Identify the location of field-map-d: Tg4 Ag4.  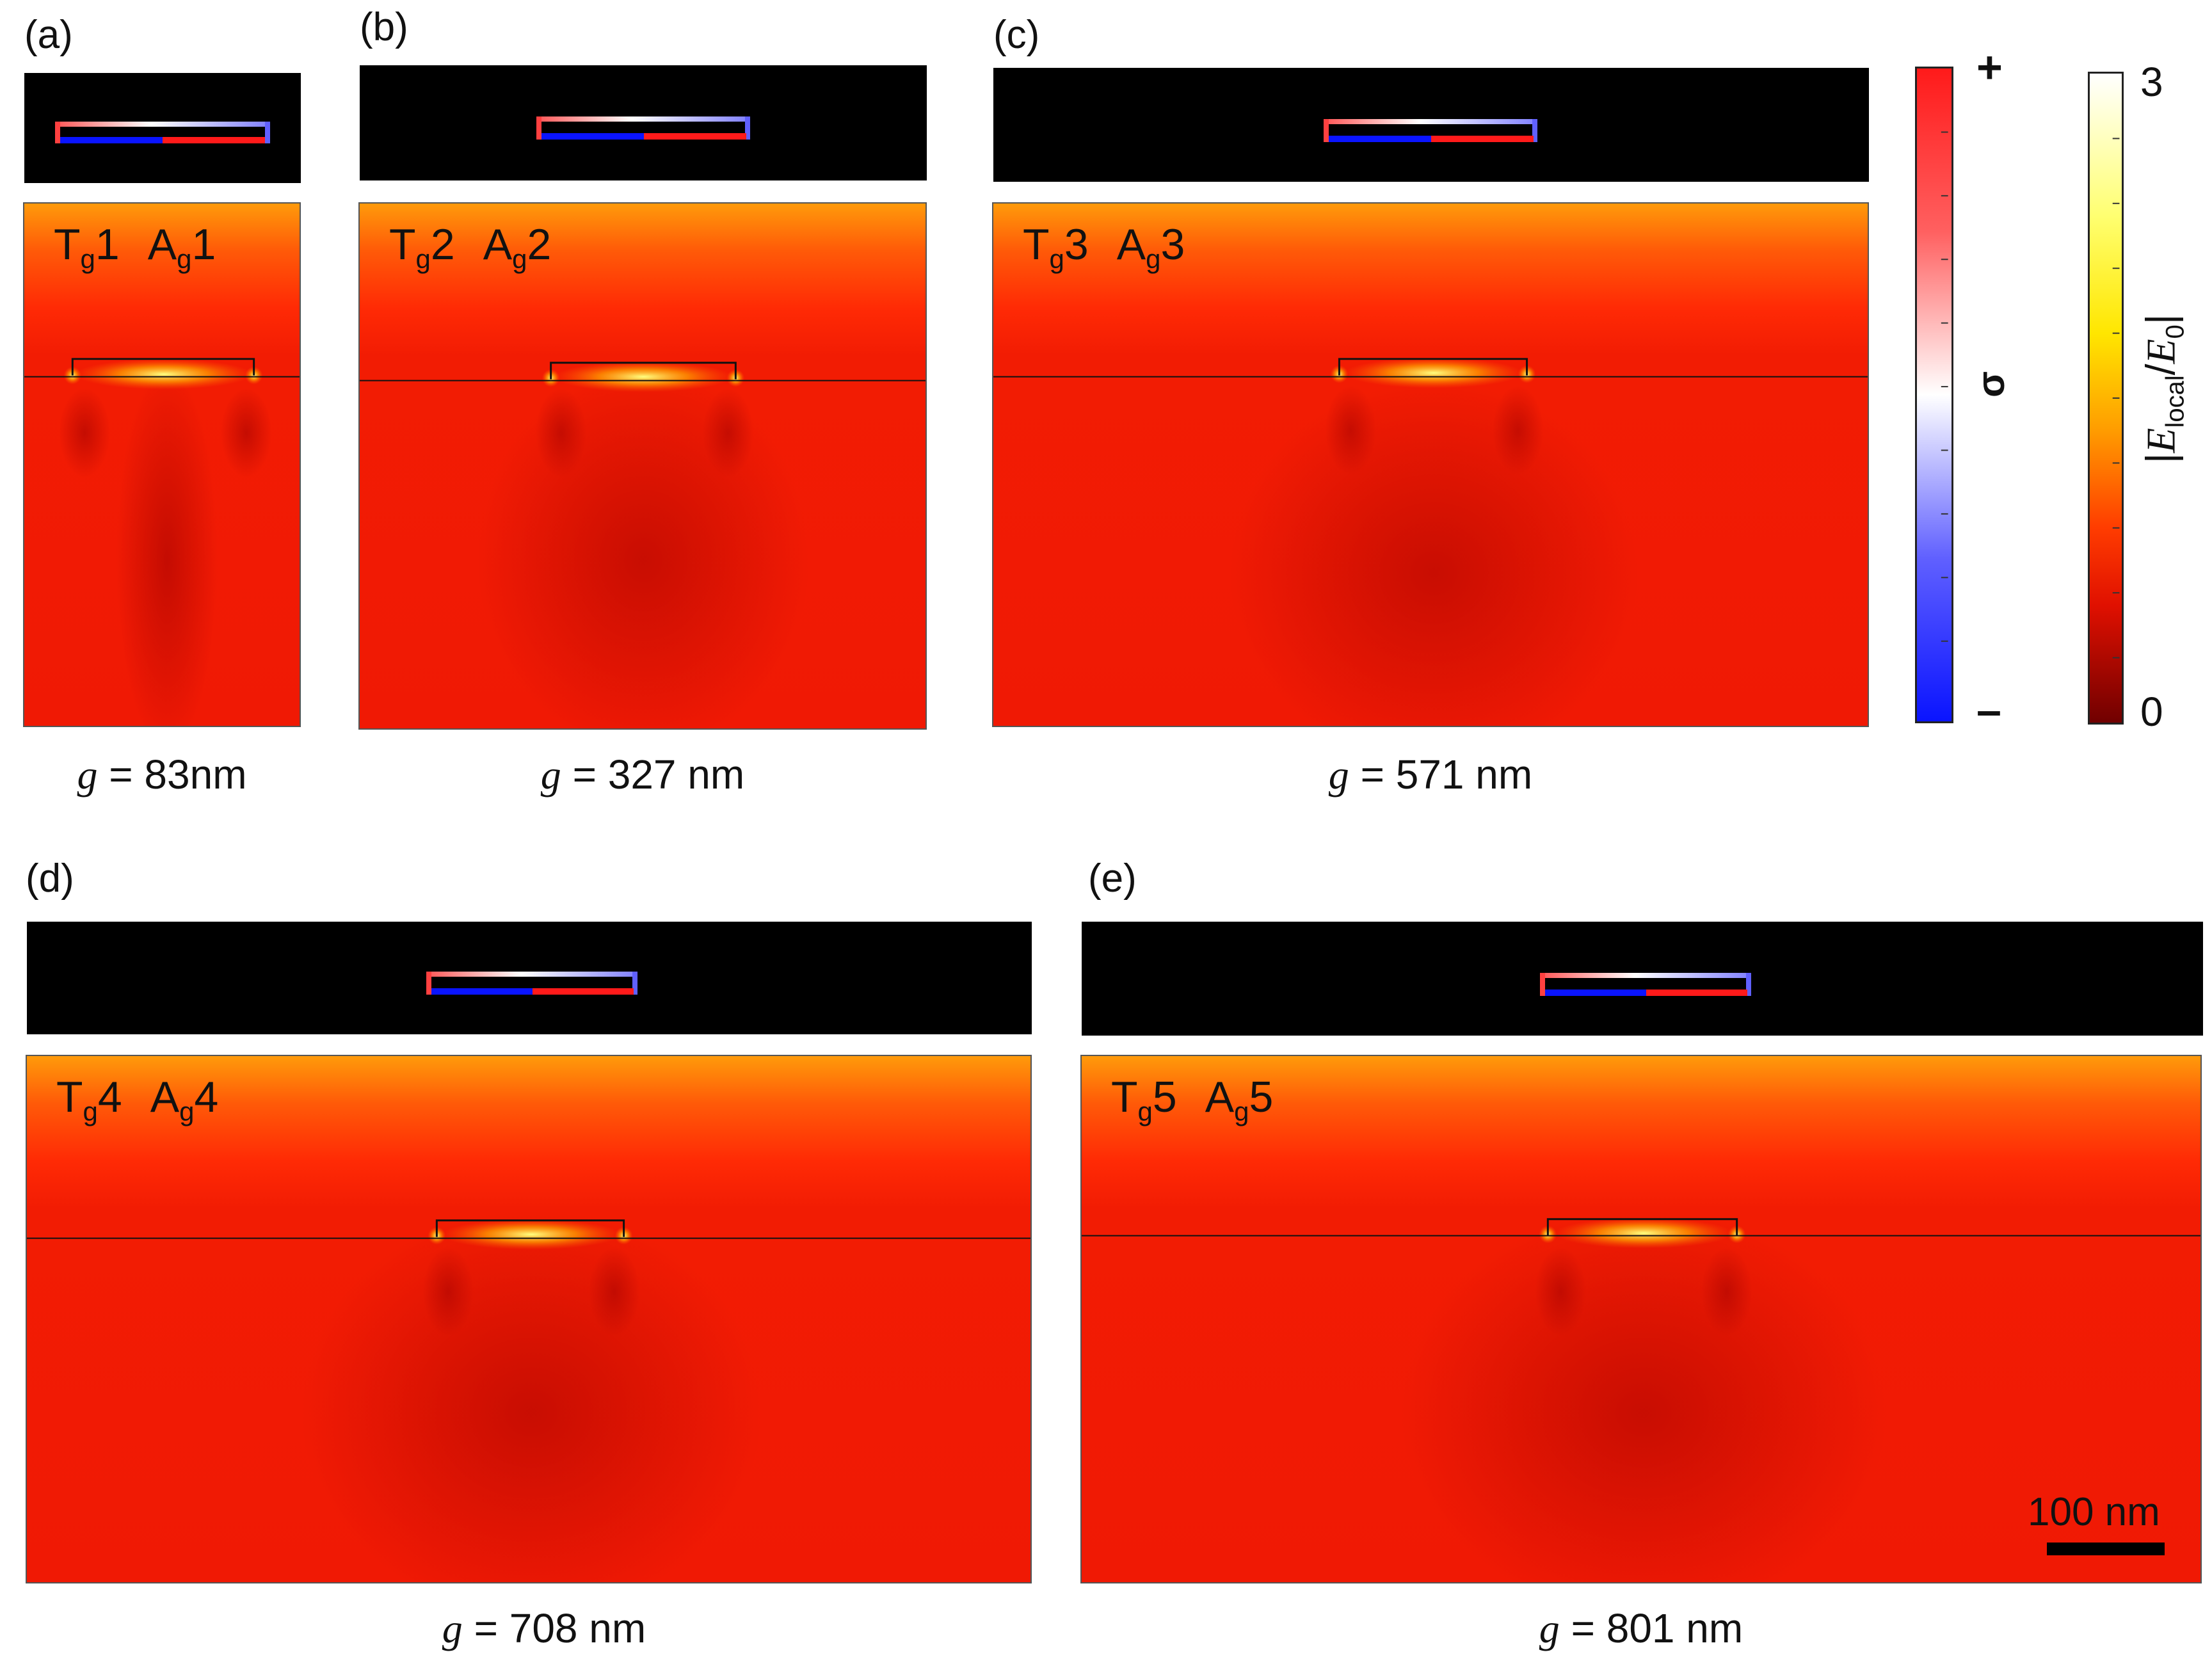
(529, 1319).